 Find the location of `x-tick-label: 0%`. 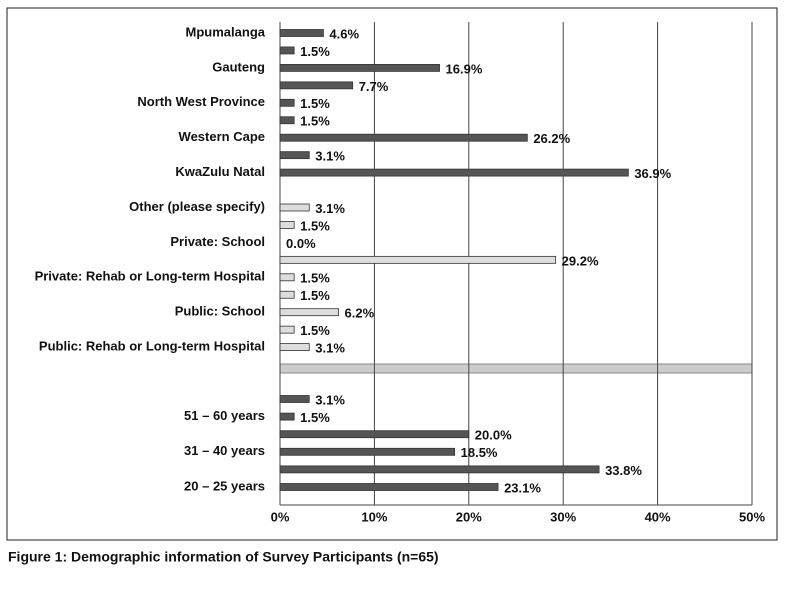

x-tick-label: 0% is located at coordinates (280, 516).